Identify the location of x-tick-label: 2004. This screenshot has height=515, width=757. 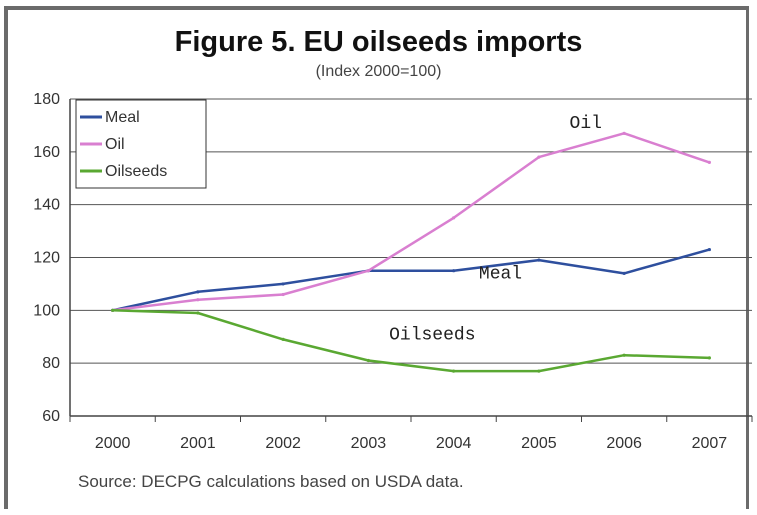
(454, 443).